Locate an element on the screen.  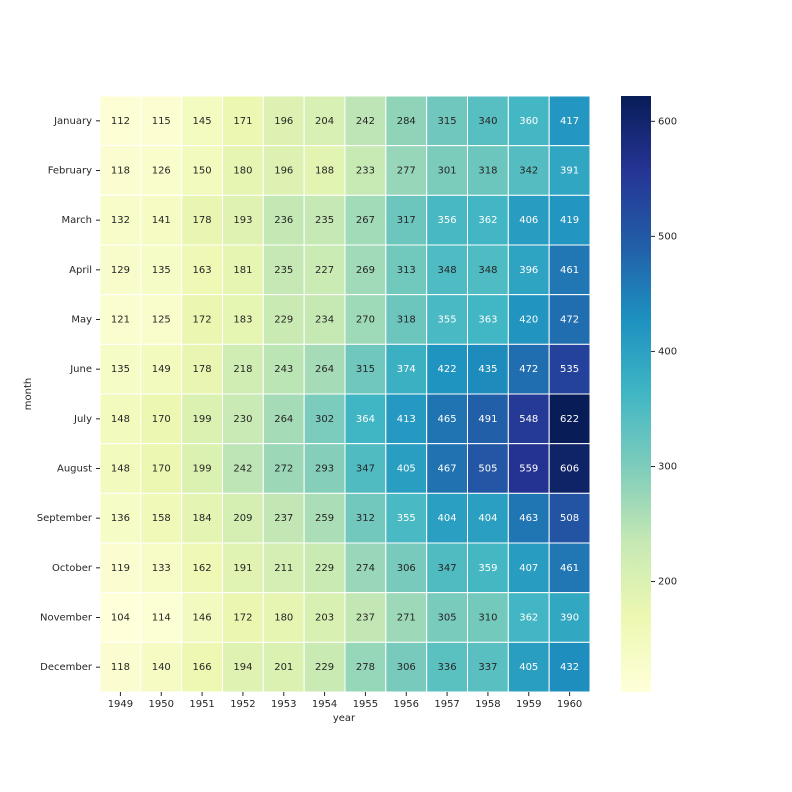
cell-value-label: 272 is located at coordinates (283, 469).